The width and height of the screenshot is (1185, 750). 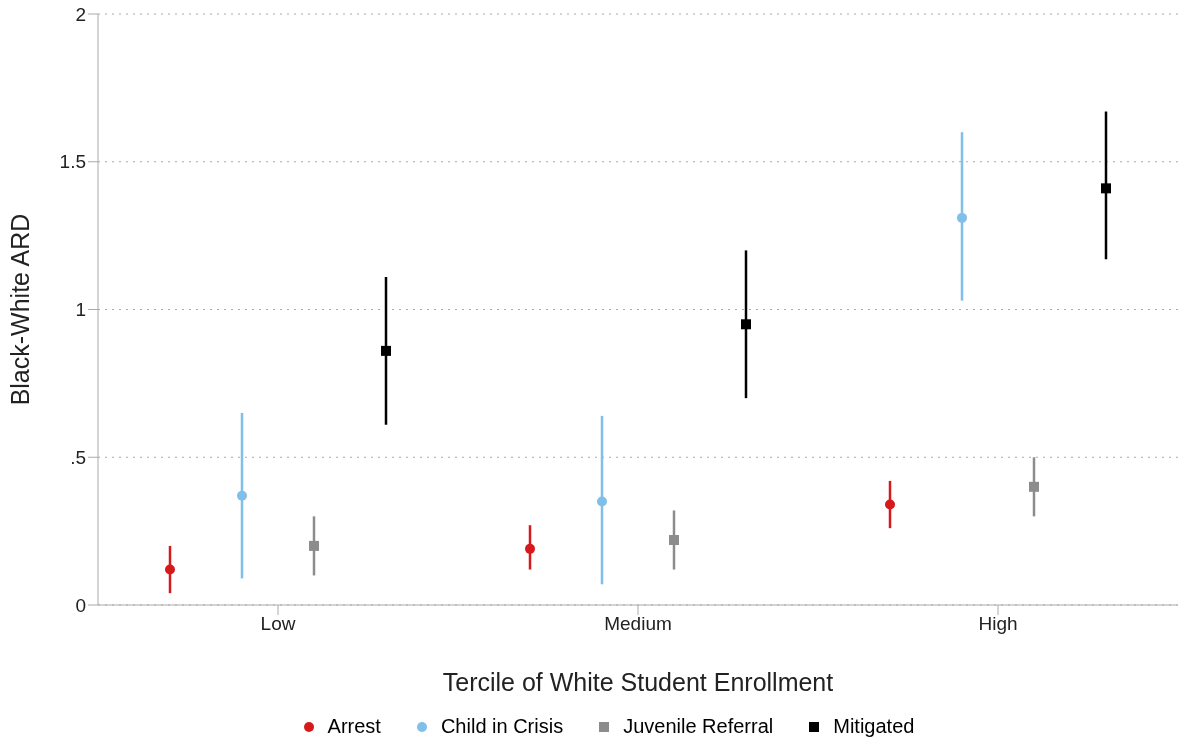 I want to click on y-tick-label: 1, so click(x=80, y=310).